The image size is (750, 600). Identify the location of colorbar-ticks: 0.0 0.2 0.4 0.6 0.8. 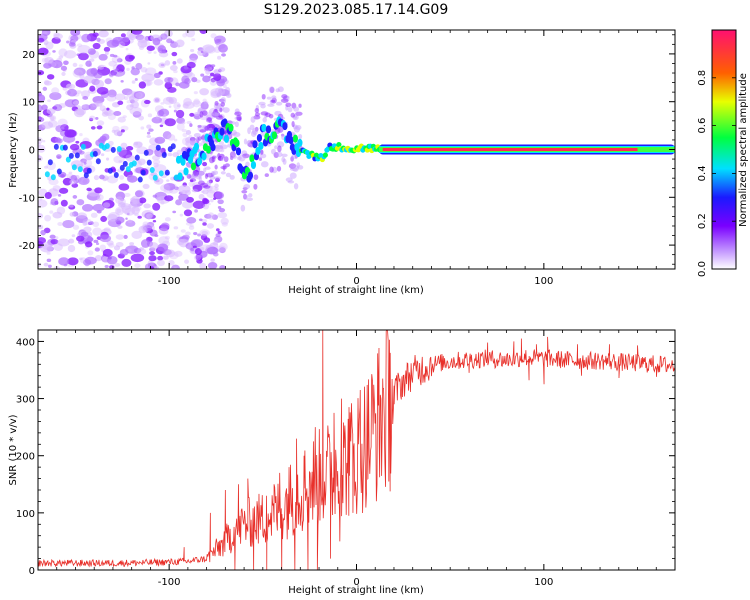
(716, 173).